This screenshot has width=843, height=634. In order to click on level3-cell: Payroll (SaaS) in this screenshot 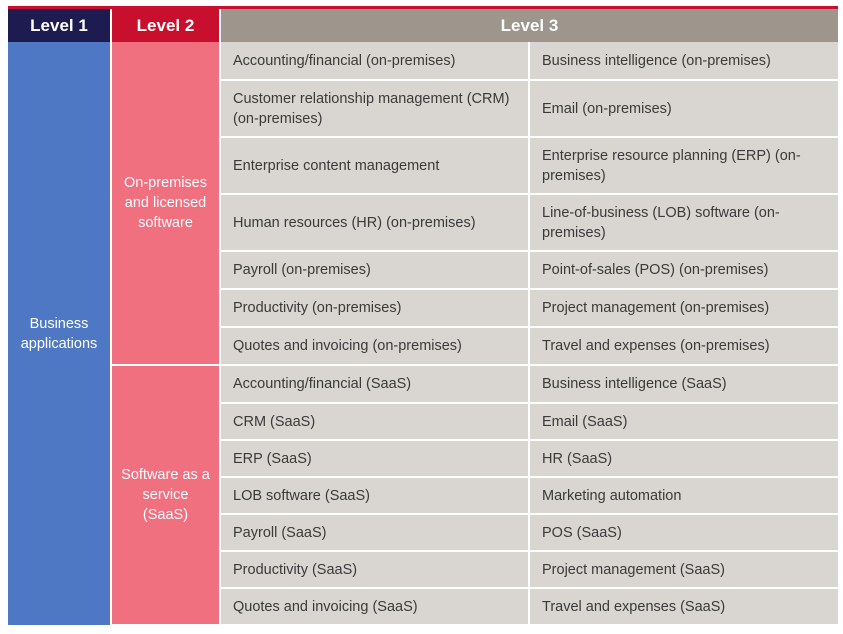, I will do `click(375, 533)`.